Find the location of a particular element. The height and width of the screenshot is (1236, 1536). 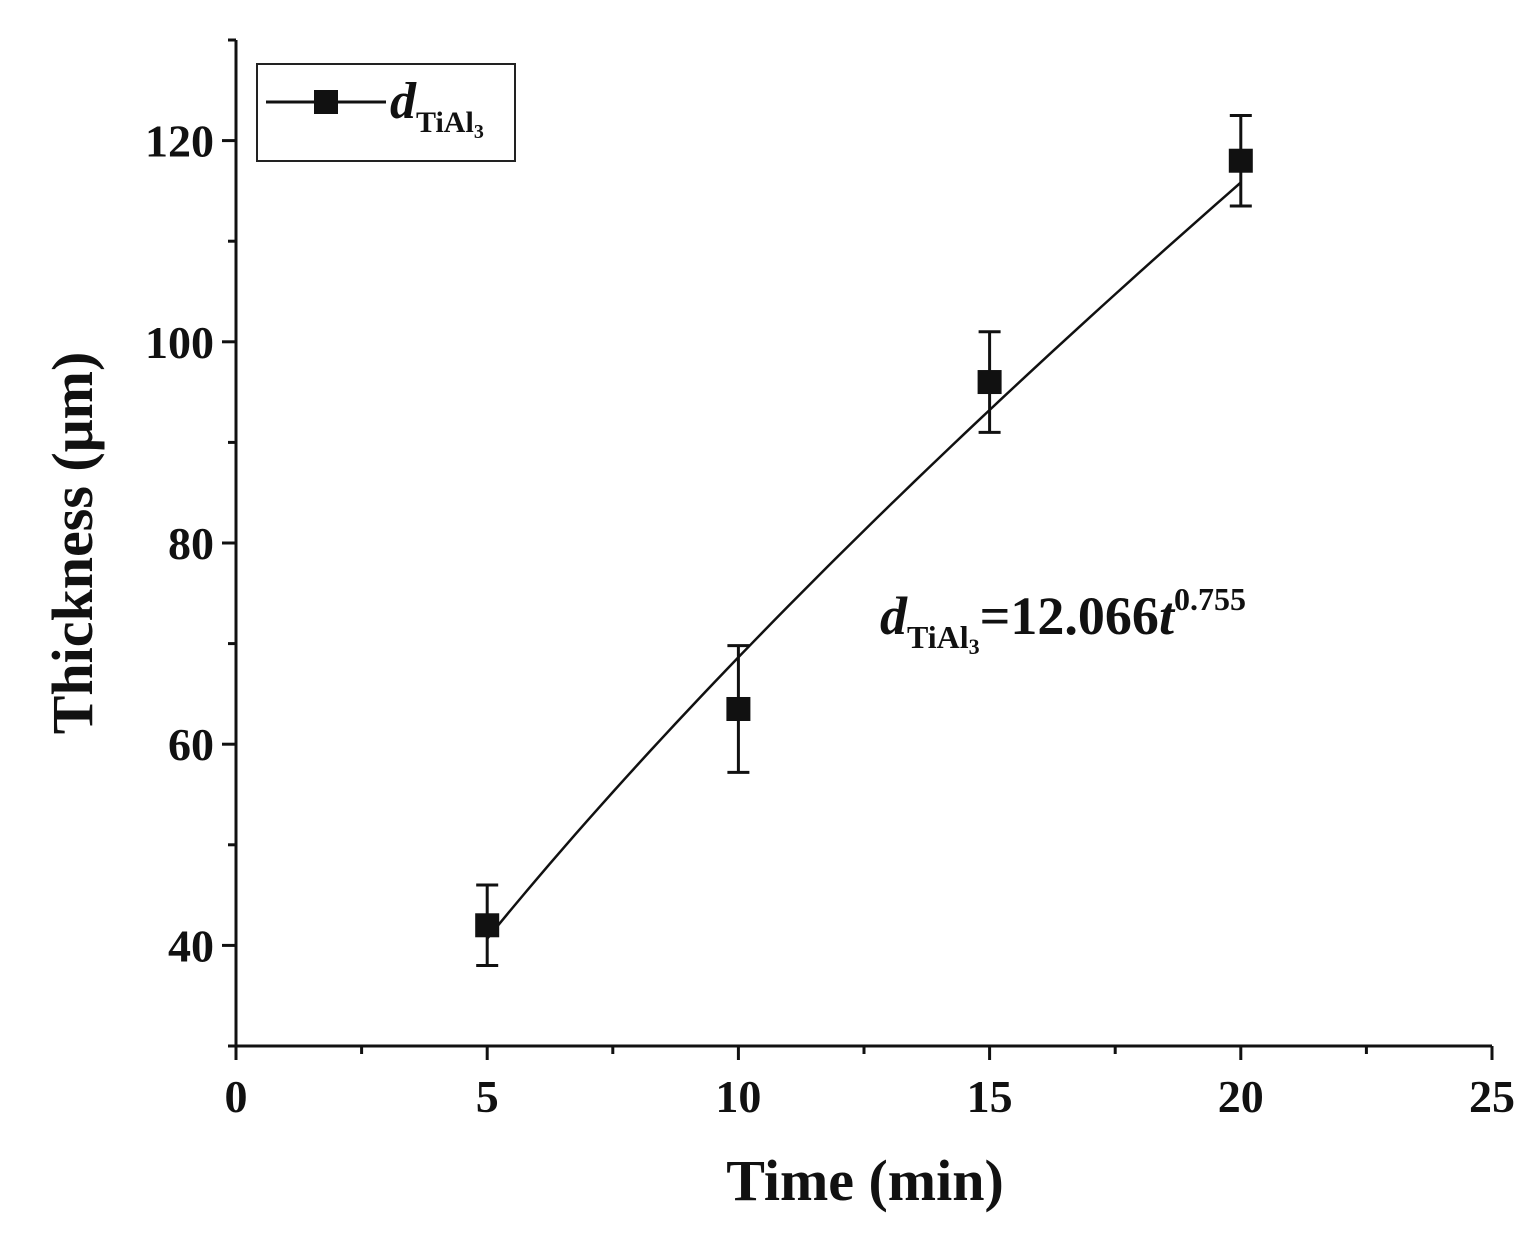

x-tick-label: 15 is located at coordinates (990, 1096).